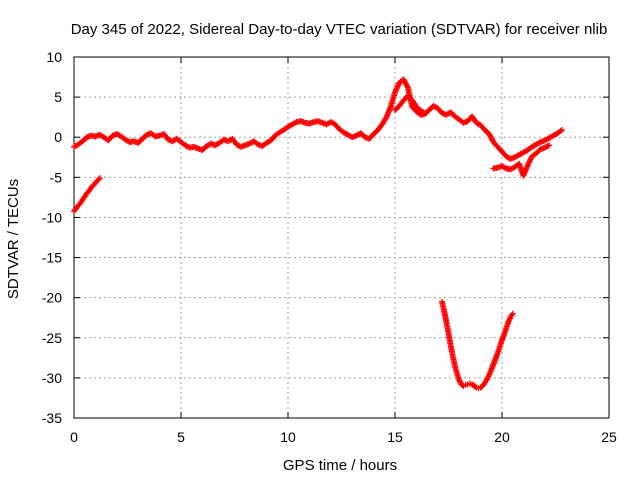 This screenshot has height=480, width=640. I want to click on x-tick-label: 0, so click(74, 437).